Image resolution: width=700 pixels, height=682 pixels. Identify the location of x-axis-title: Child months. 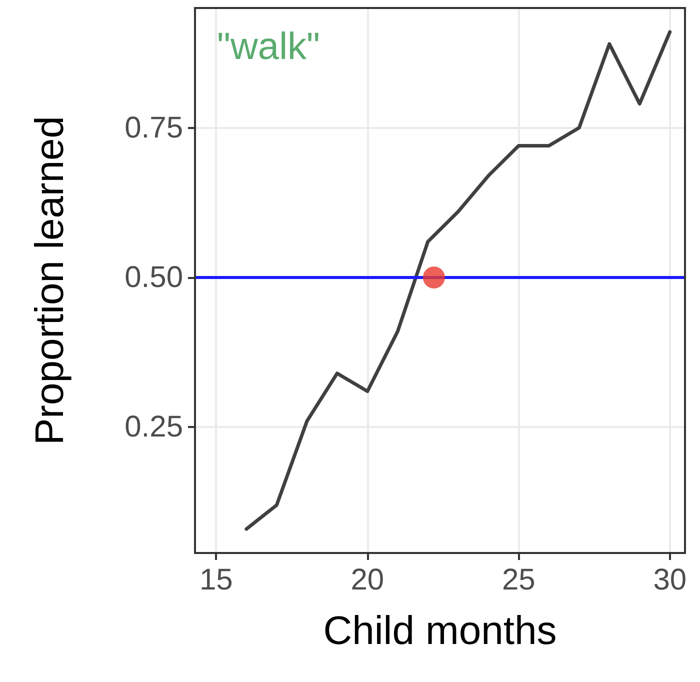
(440, 631).